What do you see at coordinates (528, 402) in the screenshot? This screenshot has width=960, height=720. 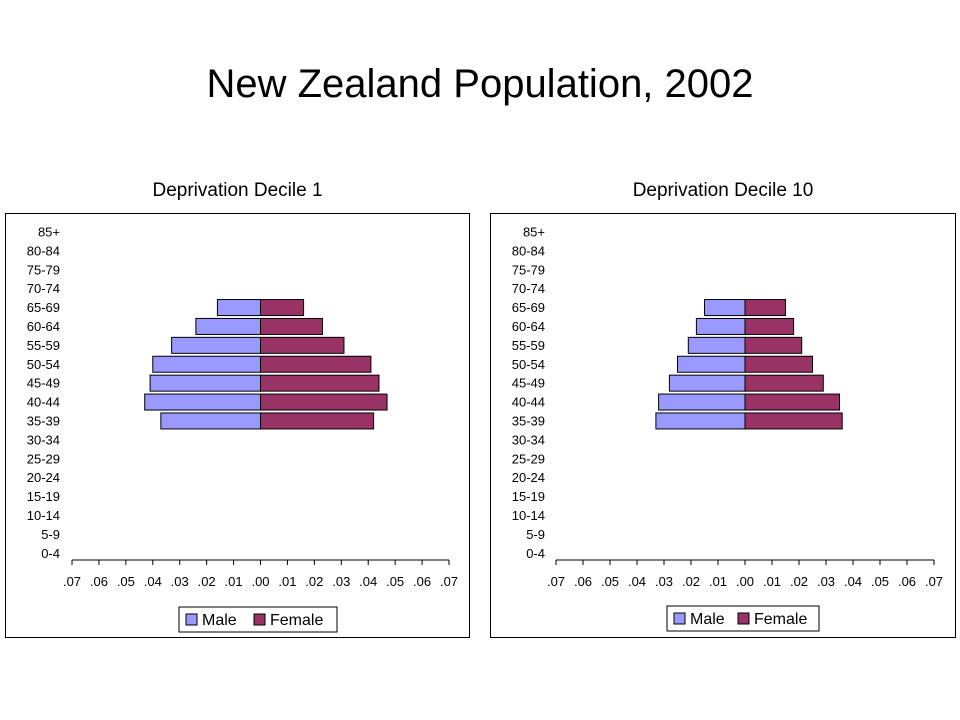 I see `age-group-label: 40-44` at bounding box center [528, 402].